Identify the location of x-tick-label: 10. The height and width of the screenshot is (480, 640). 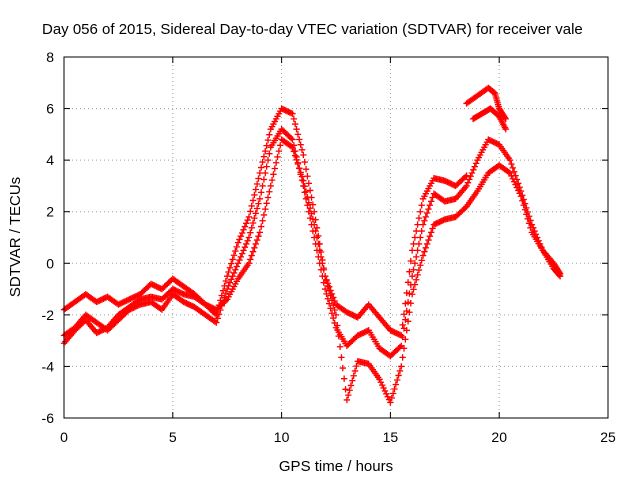
(282, 437).